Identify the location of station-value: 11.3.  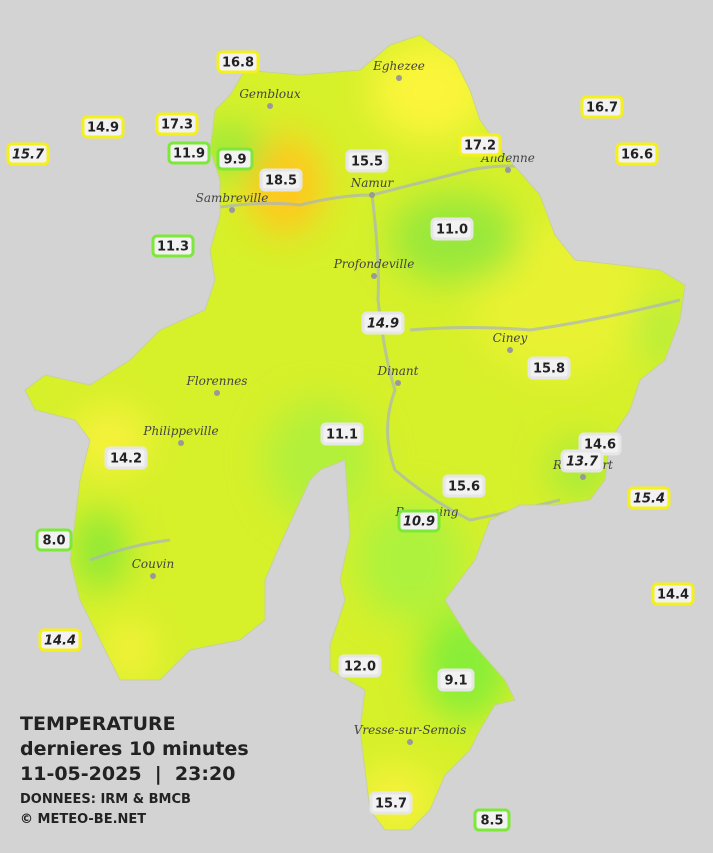
(173, 247).